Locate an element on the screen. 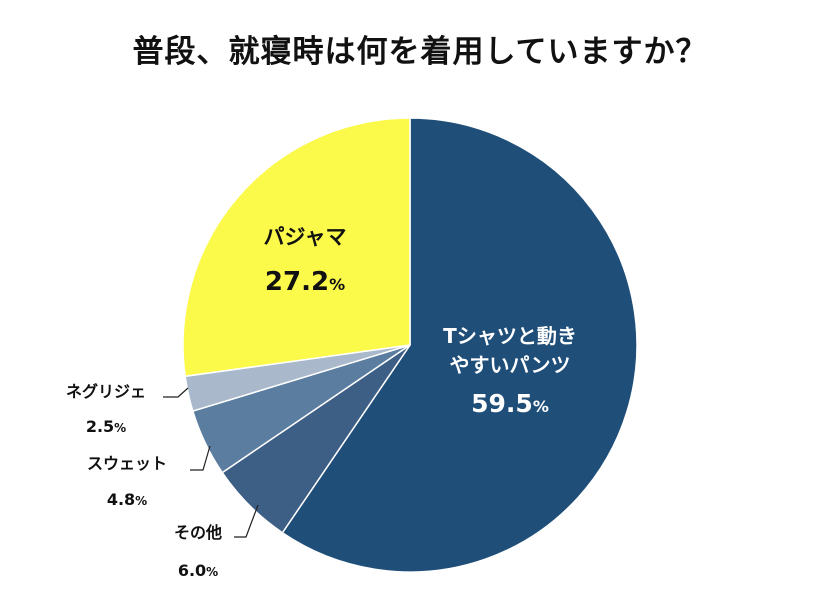 This screenshot has height=613, width=840. pie-slice is located at coordinates (296, 247).